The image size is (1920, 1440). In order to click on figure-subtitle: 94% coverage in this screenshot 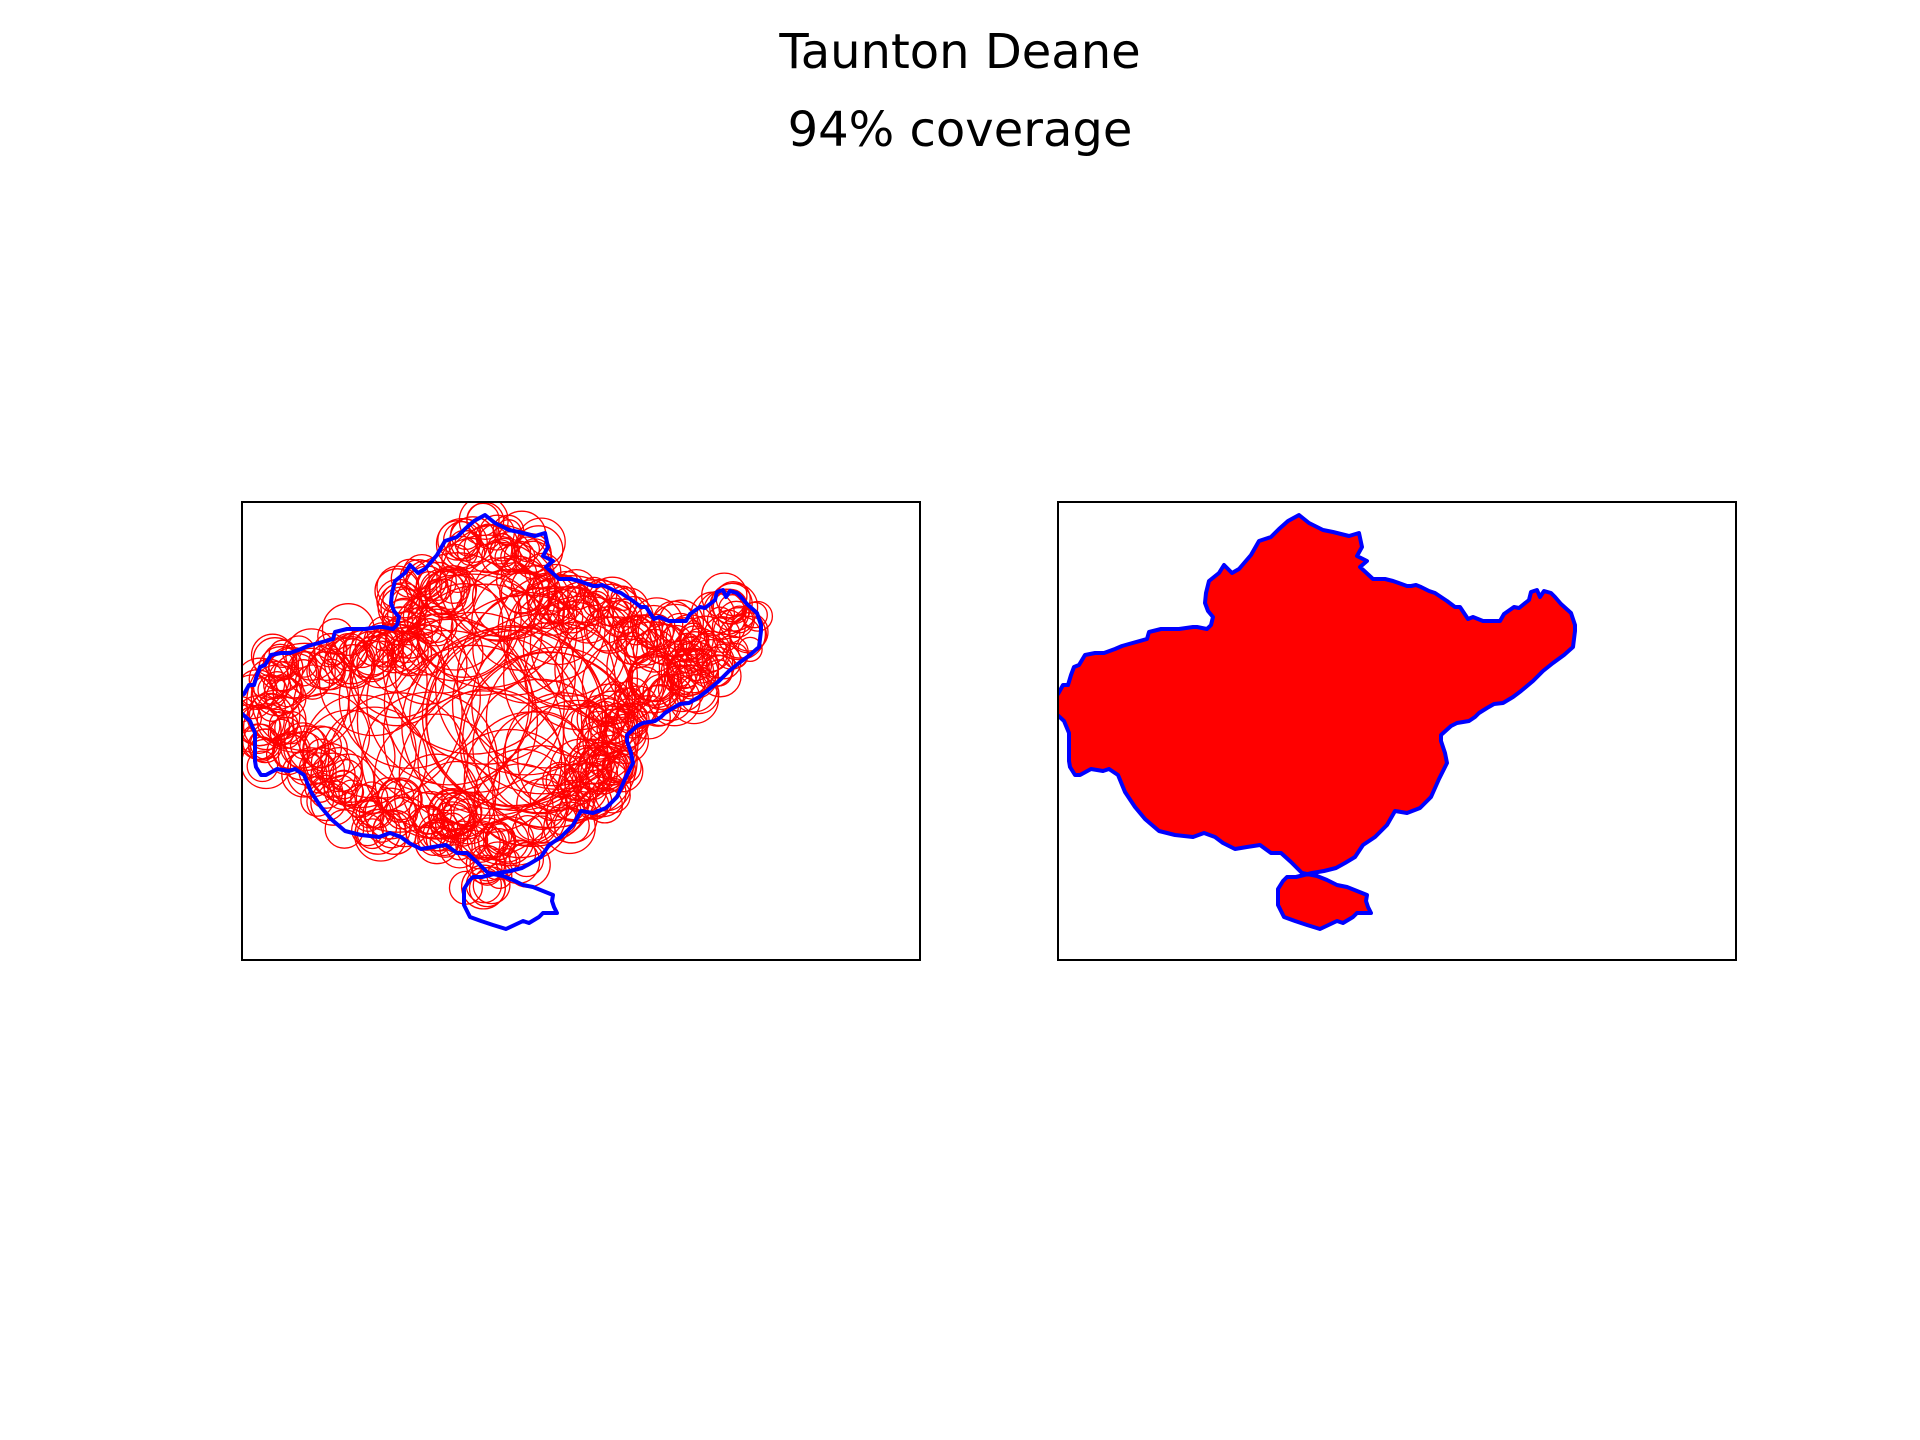, I will do `click(960, 130)`.